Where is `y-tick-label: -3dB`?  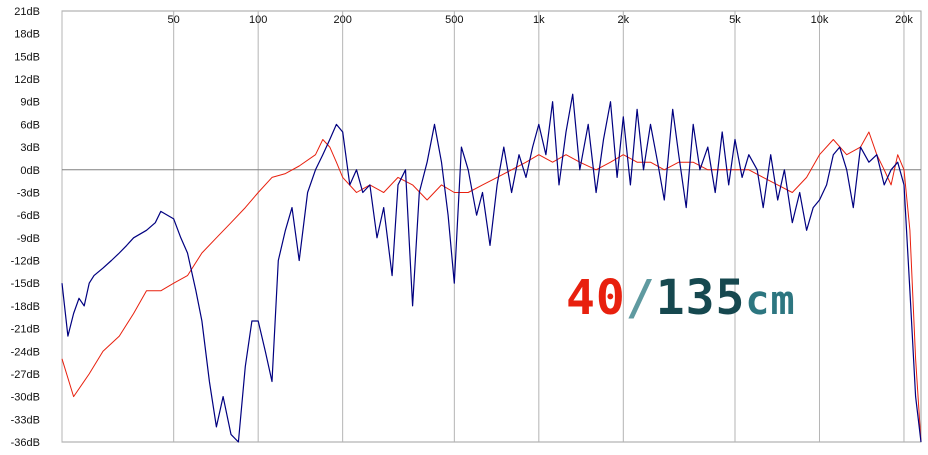
y-tick-label: -3dB is located at coordinates (28, 193).